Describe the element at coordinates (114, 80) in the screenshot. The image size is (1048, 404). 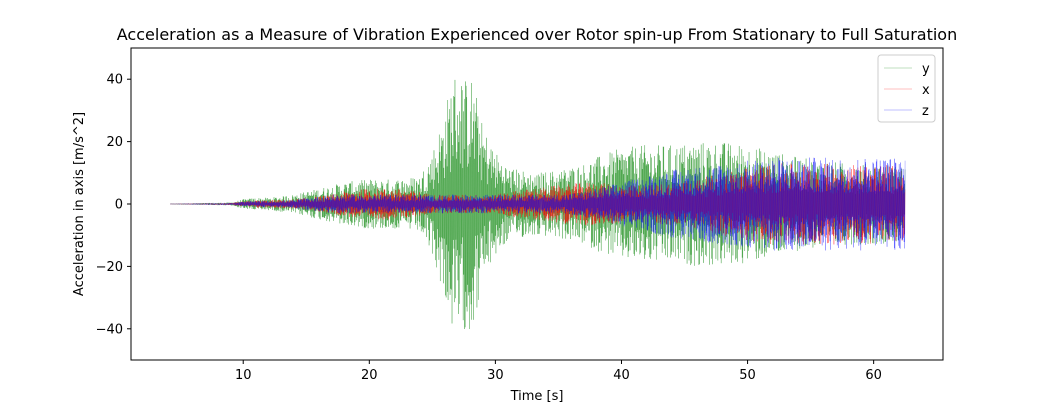
I see `y-tick-label: 40` at that location.